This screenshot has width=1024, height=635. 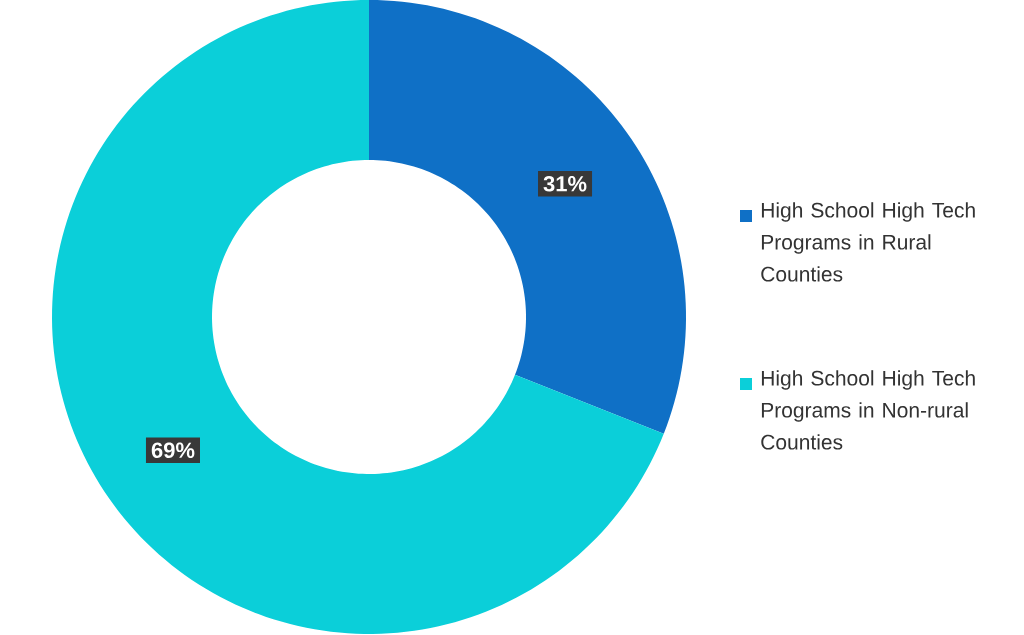 What do you see at coordinates (173, 450) in the screenshot?
I see `data-label: 69%` at bounding box center [173, 450].